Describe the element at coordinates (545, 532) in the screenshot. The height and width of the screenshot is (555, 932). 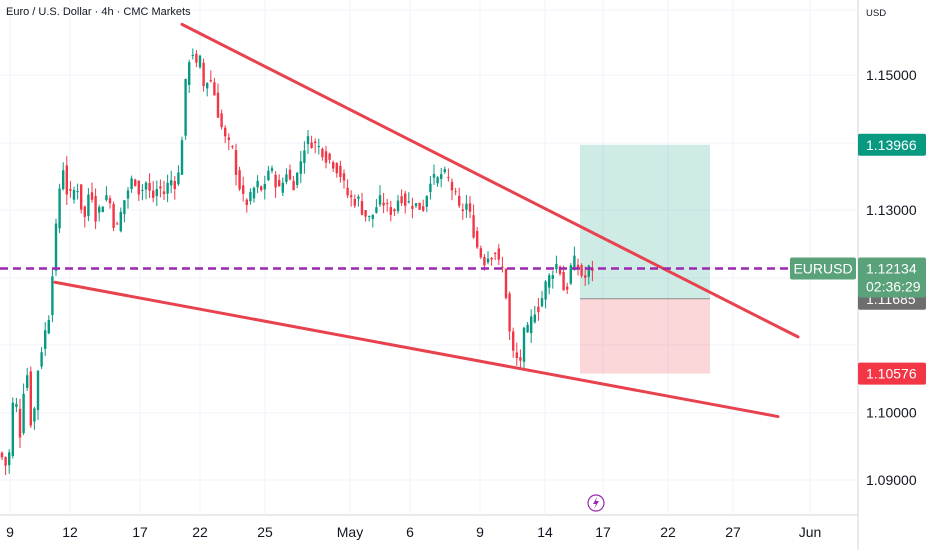
I see `time-axis-tick: 14` at that location.